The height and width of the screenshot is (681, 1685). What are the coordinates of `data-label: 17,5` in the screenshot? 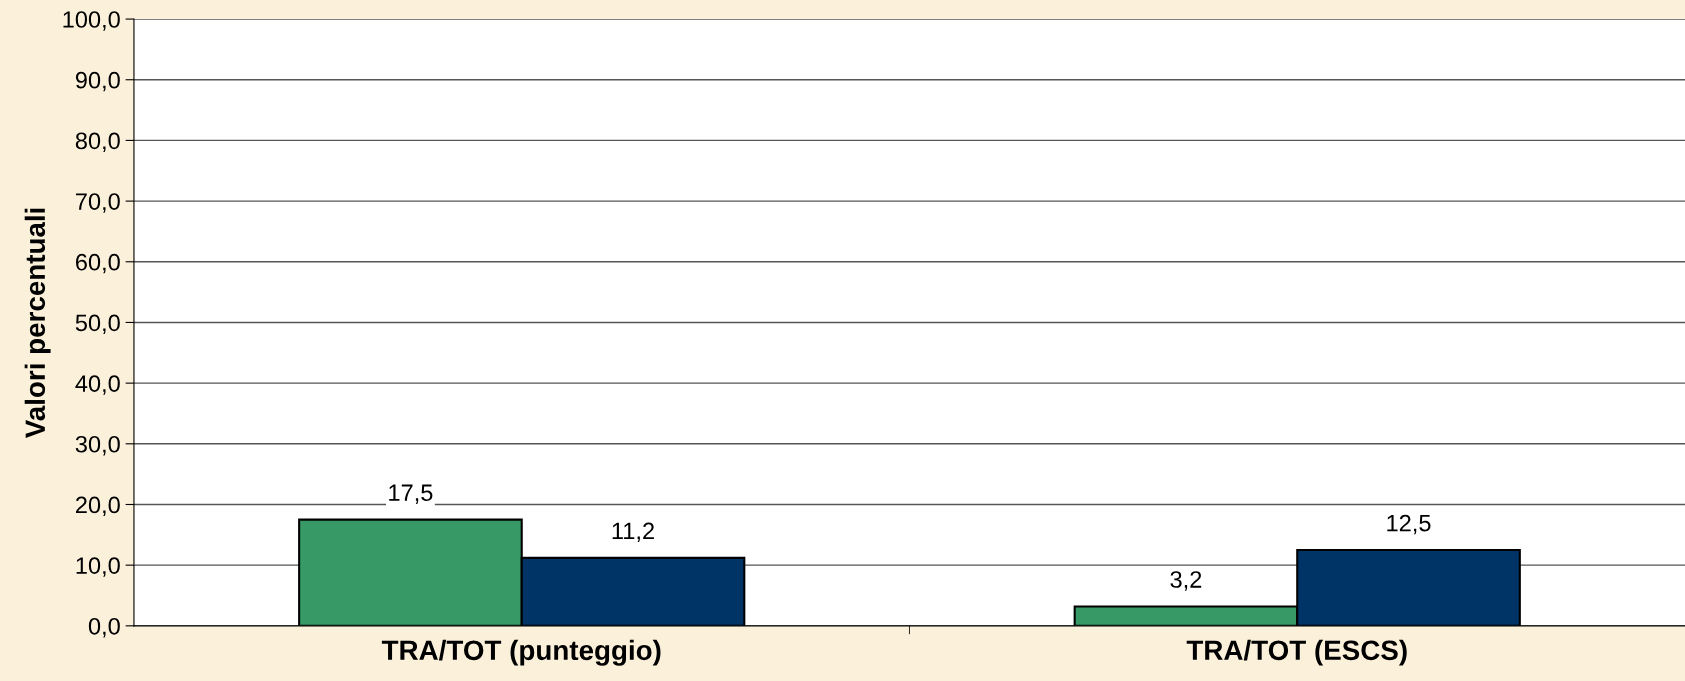 It's located at (411, 494).